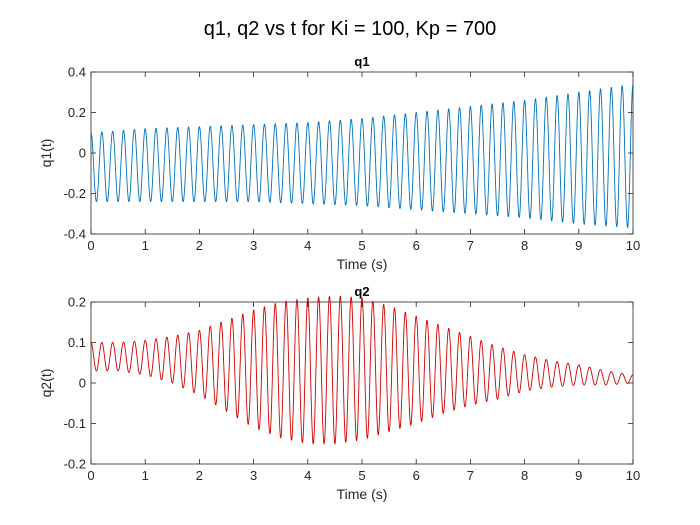  Describe the element at coordinates (46, 383) in the screenshot. I see `y-axis-label: q2(t)` at that location.